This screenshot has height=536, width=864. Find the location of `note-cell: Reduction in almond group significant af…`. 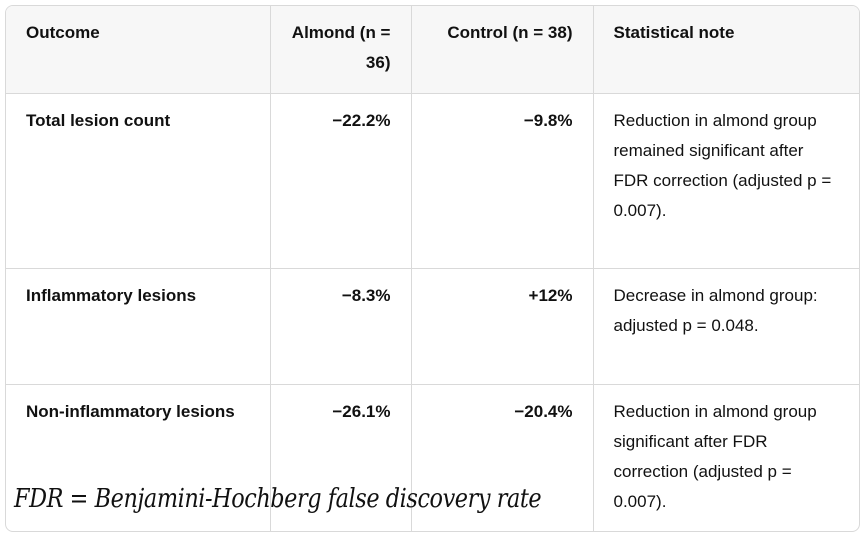

note-cell: Reduction in almond group significant af… is located at coordinates (715, 456).